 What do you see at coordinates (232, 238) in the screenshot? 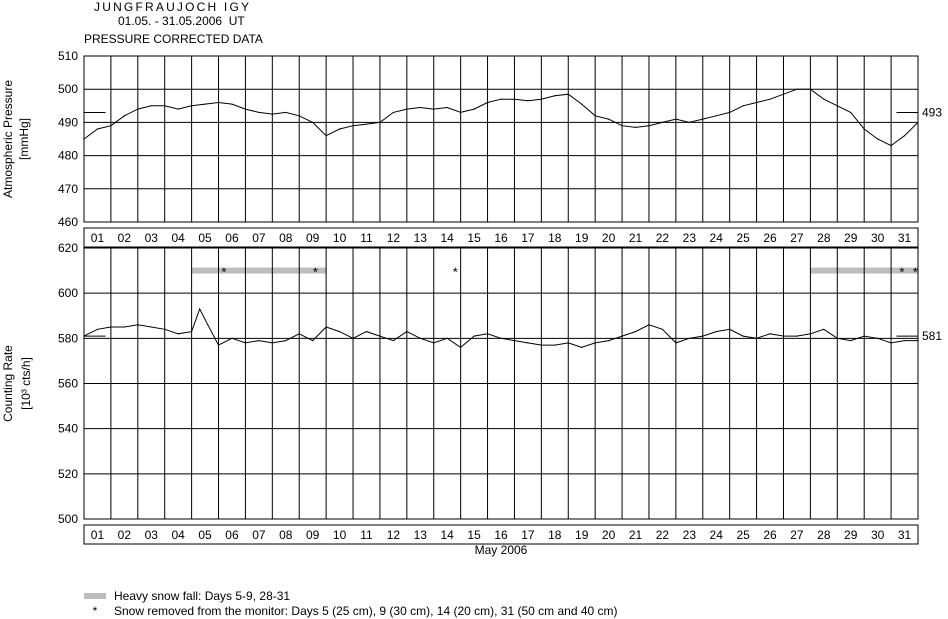
I see `panel1-xtick-label: 06` at bounding box center [232, 238].